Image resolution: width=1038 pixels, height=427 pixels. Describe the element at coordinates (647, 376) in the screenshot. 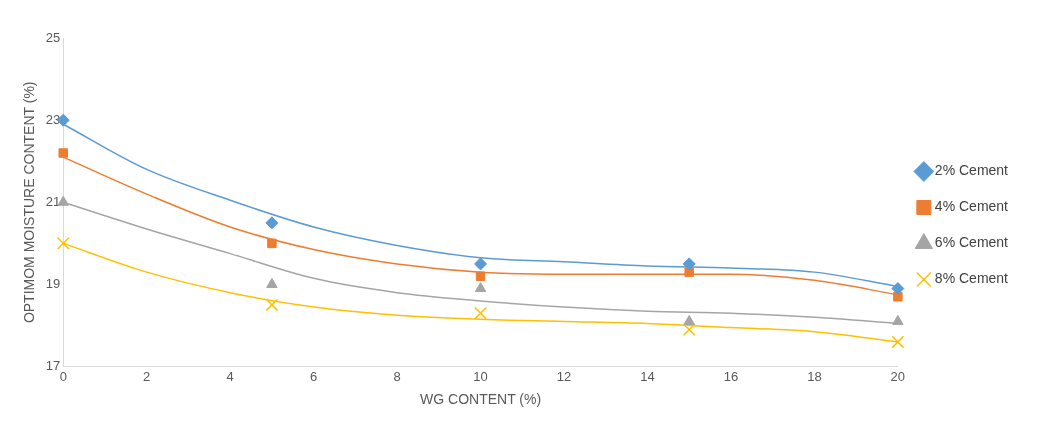

I see `x-tick-label: 14` at that location.